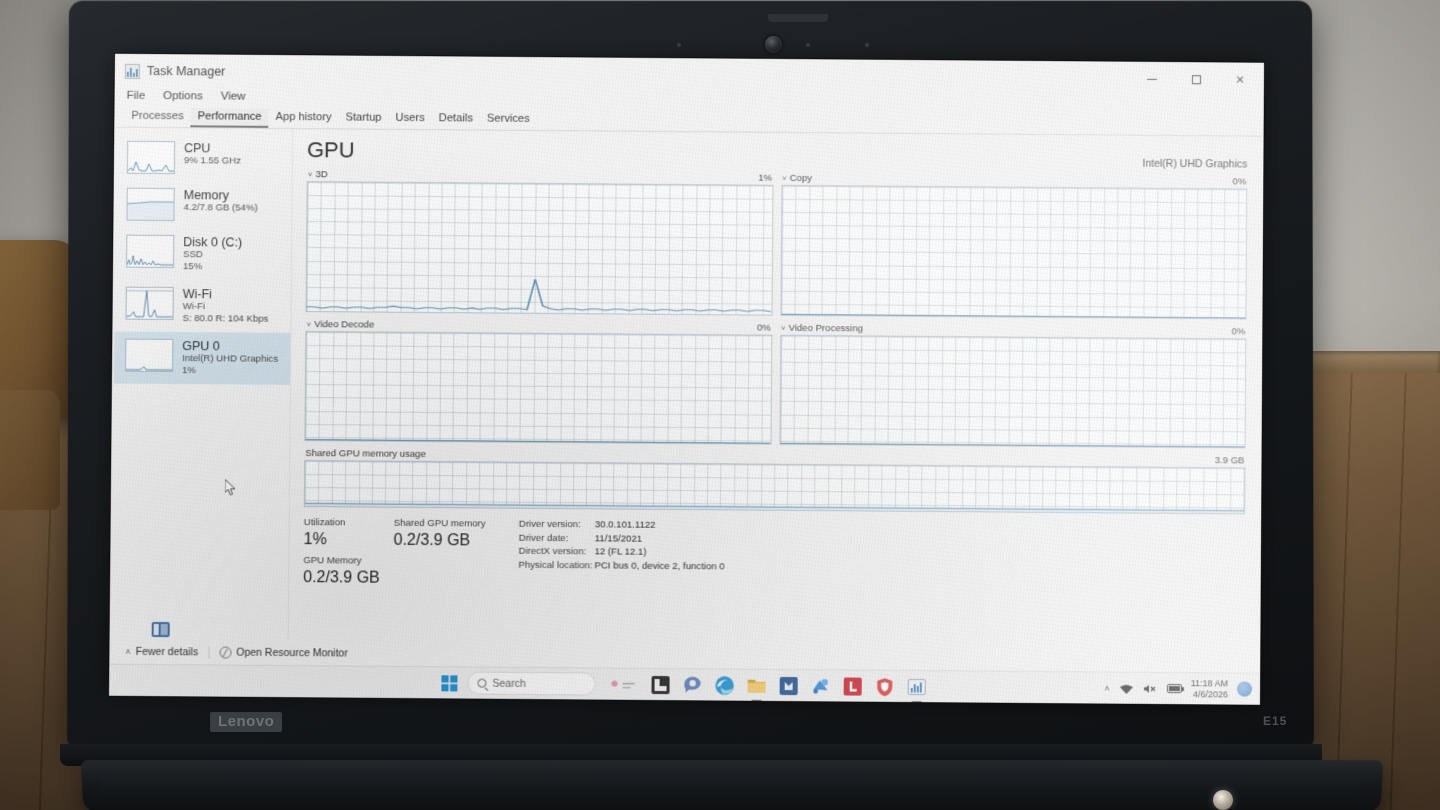 The height and width of the screenshot is (810, 1440). What do you see at coordinates (482, 683) in the screenshot?
I see `search-icon` at bounding box center [482, 683].